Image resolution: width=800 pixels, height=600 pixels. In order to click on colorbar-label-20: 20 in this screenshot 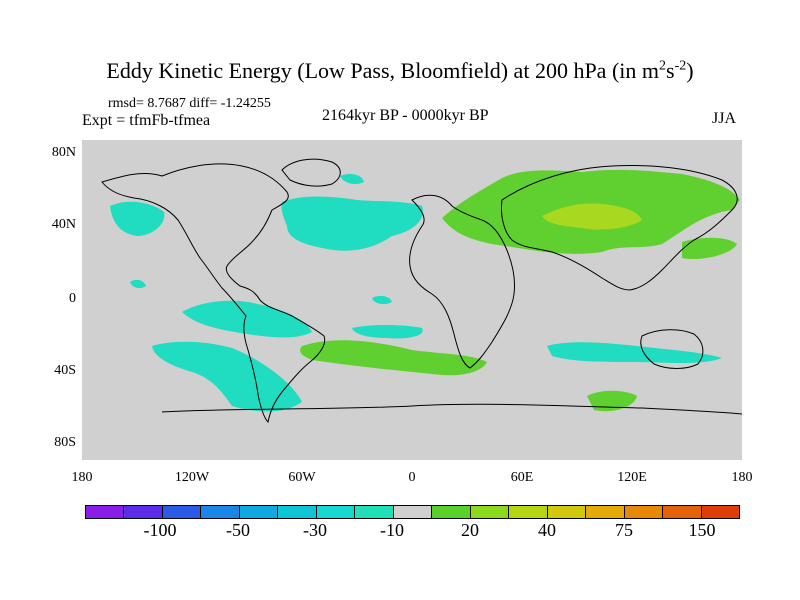, I will do `click(470, 530)`.